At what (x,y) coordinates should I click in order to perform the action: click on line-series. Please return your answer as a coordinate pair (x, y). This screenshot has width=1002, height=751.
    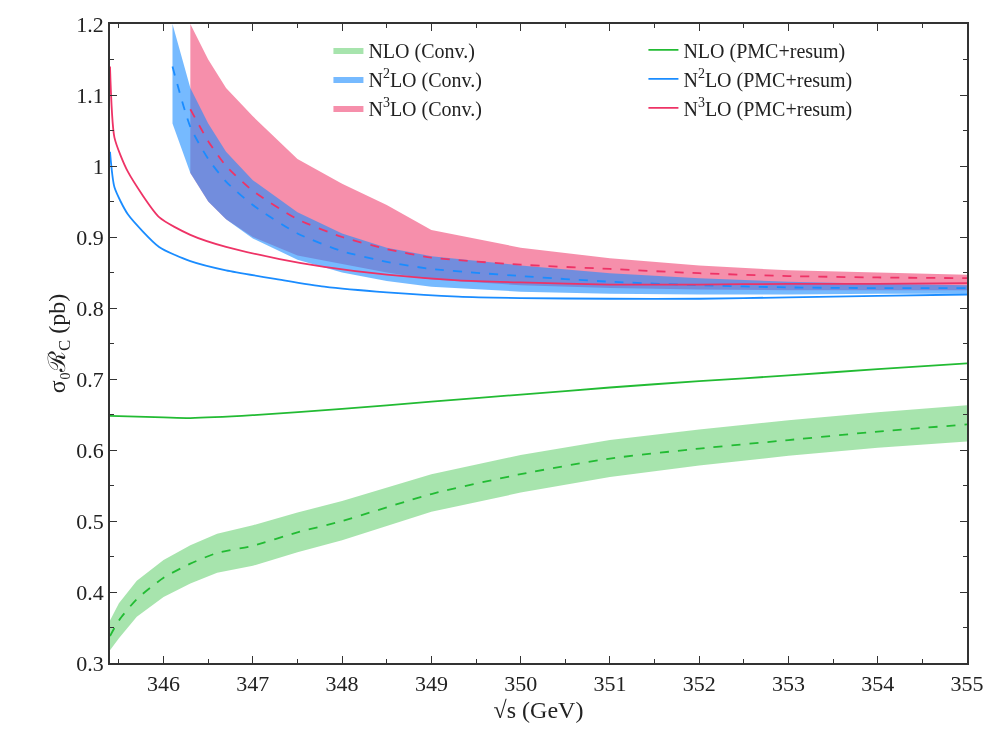
    Looking at the image, I should click on (538, 390).